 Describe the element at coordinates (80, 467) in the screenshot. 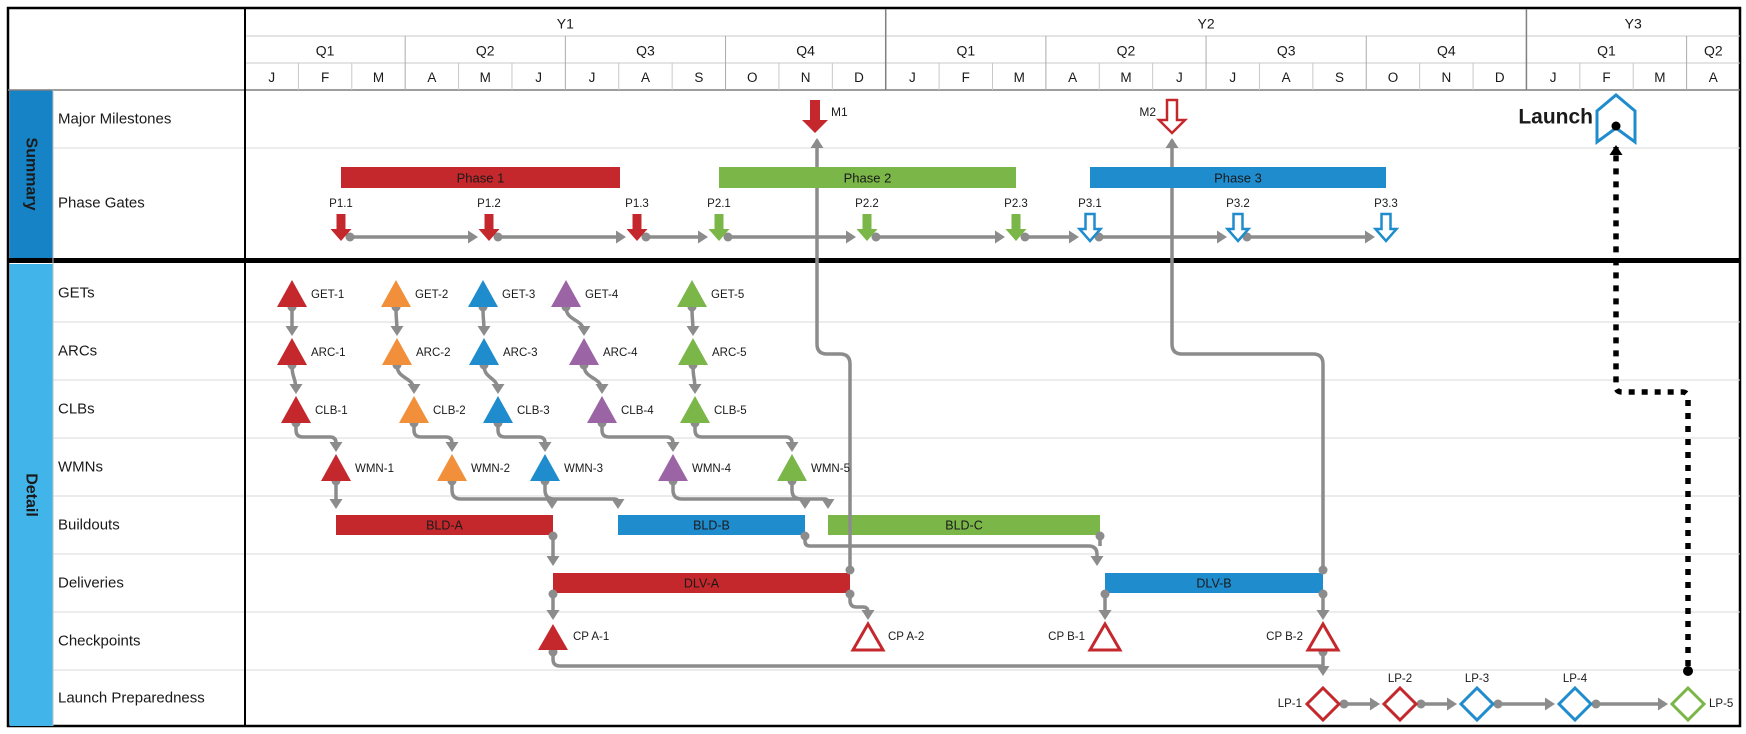

I see `row-label: WMNs` at that location.